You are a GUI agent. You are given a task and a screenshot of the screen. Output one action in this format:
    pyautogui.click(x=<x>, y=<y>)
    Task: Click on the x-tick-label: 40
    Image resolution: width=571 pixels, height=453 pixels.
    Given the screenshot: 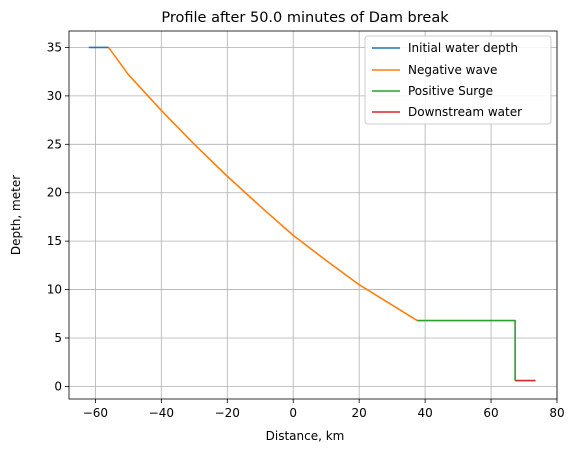 What is the action you would take?
    pyautogui.click(x=424, y=413)
    